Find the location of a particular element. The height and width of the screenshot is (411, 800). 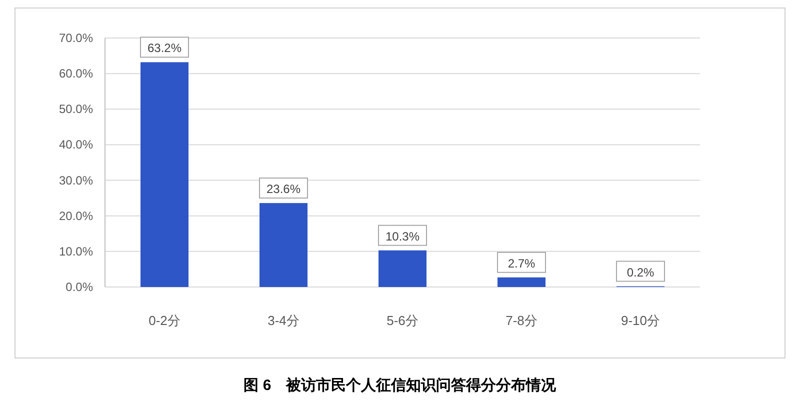

y-tick-label: 70.0% is located at coordinates (76, 38).